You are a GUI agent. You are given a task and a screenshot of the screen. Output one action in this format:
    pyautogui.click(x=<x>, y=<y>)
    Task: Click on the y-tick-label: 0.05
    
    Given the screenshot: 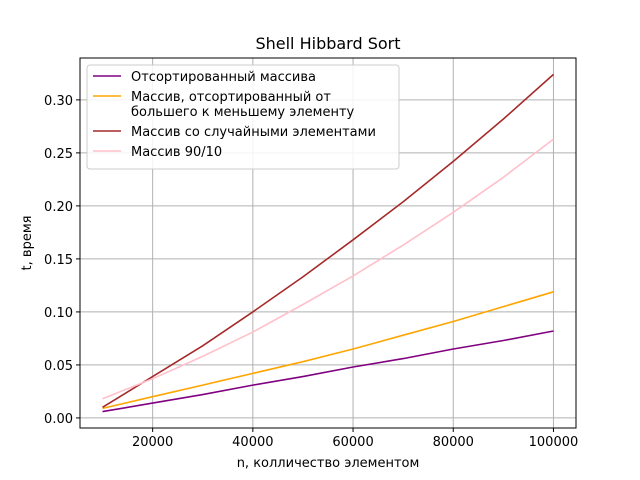 What is the action you would take?
    pyautogui.click(x=58, y=366)
    